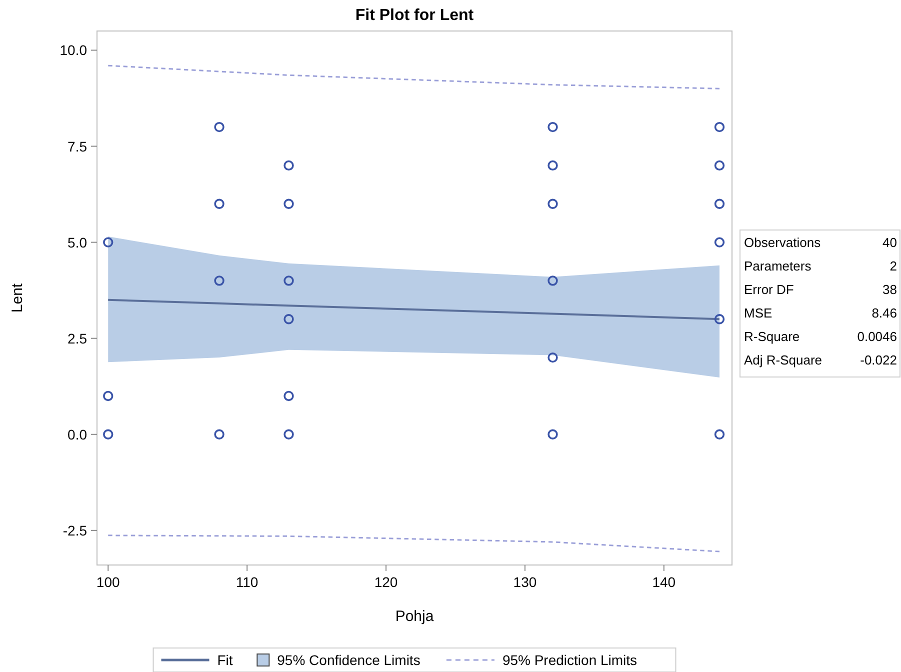 The height and width of the screenshot is (672, 901). What do you see at coordinates (78, 242) in the screenshot?
I see `y-tick-label: 5.0` at bounding box center [78, 242].